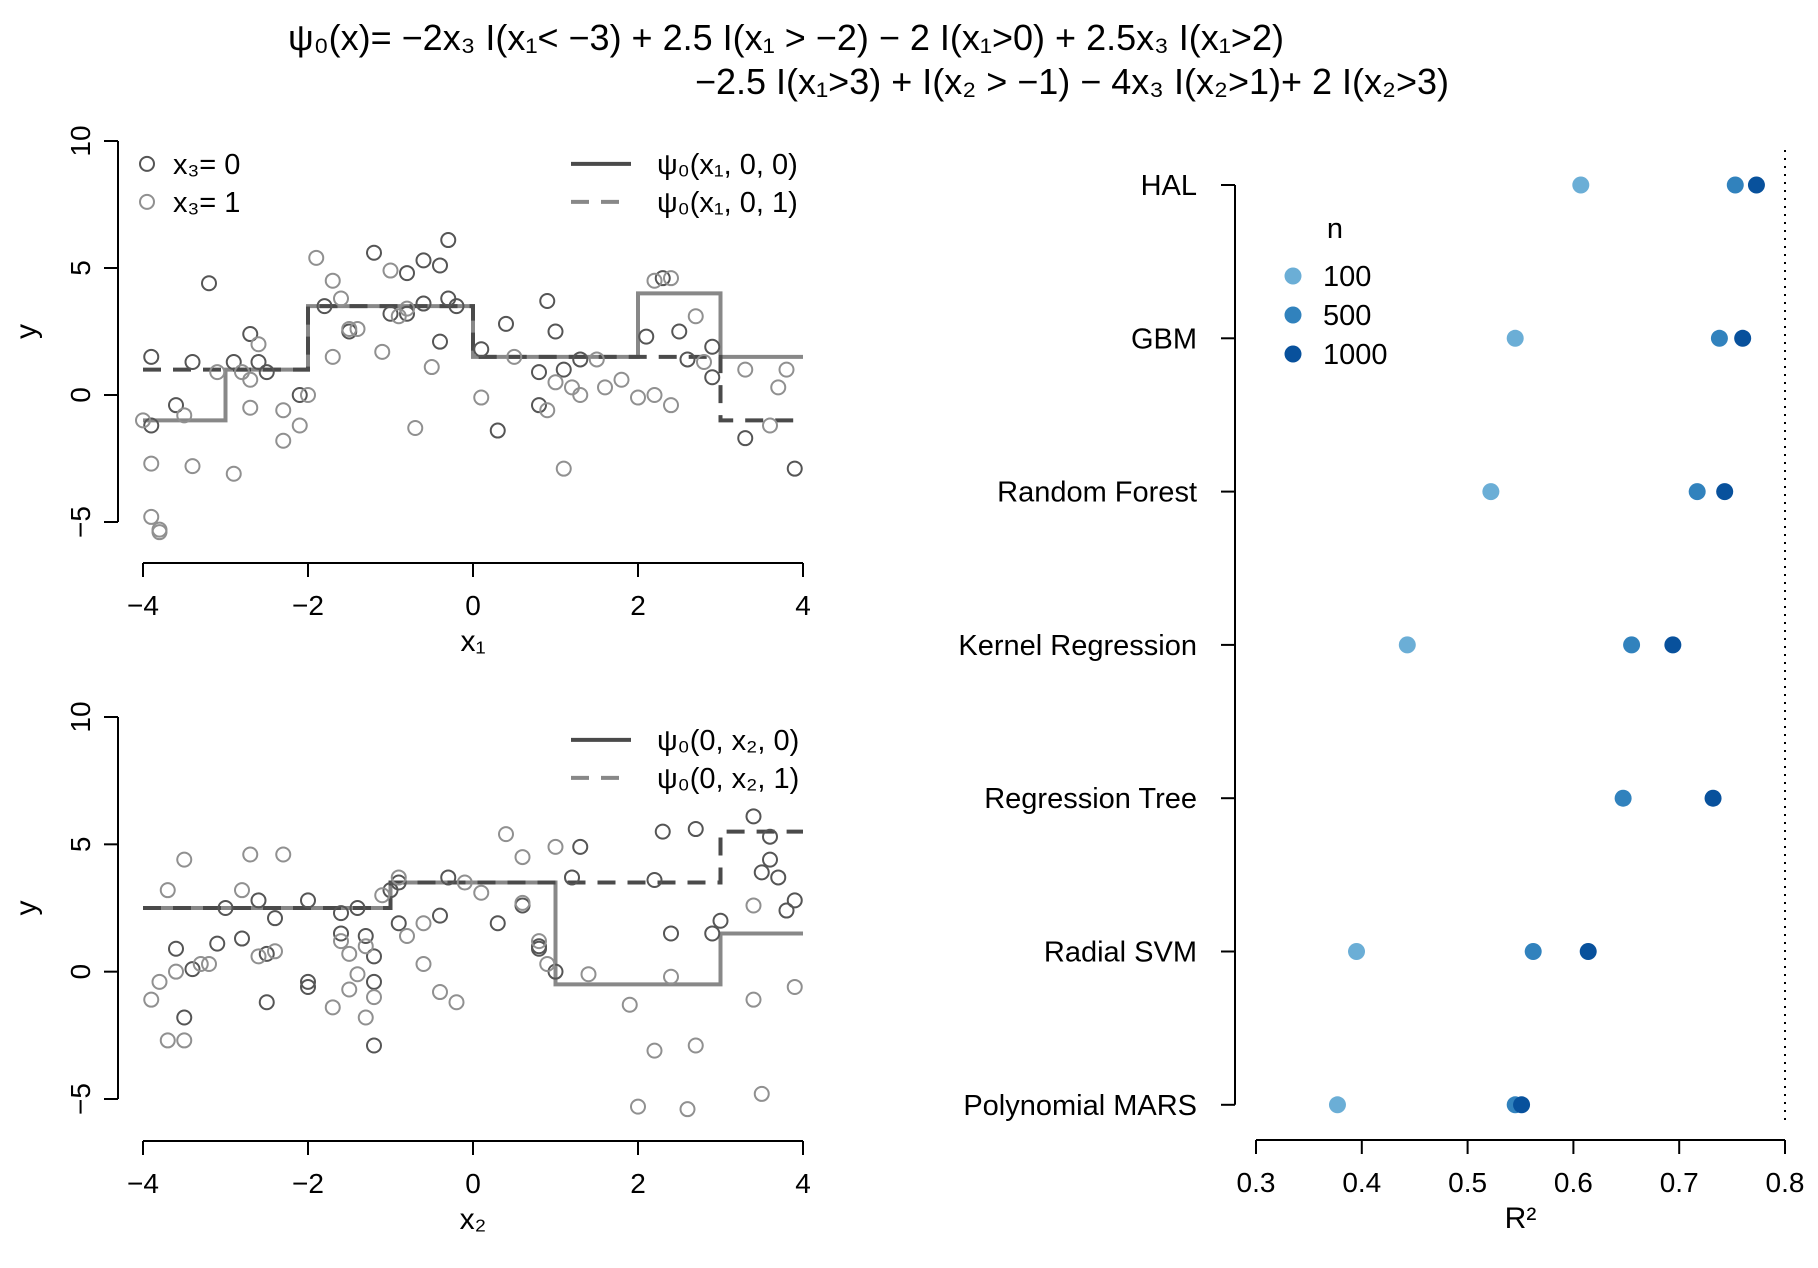 Image resolution: width=1818 pixels, height=1268 pixels. Describe the element at coordinates (206, 203) in the screenshot. I see `top-legend-label-x3-1: x₃= 1` at that location.